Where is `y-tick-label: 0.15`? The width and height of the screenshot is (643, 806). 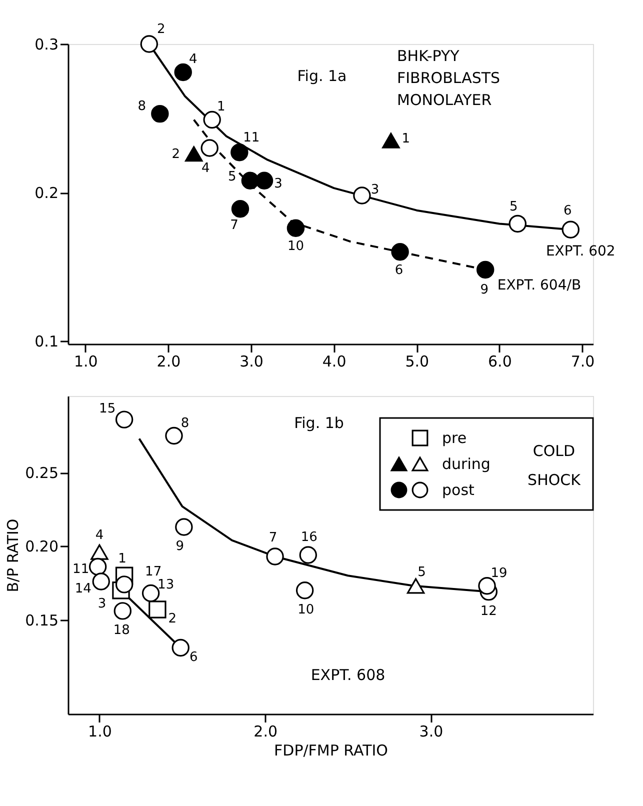 y-tick-label: 0.15 is located at coordinates (41, 620).